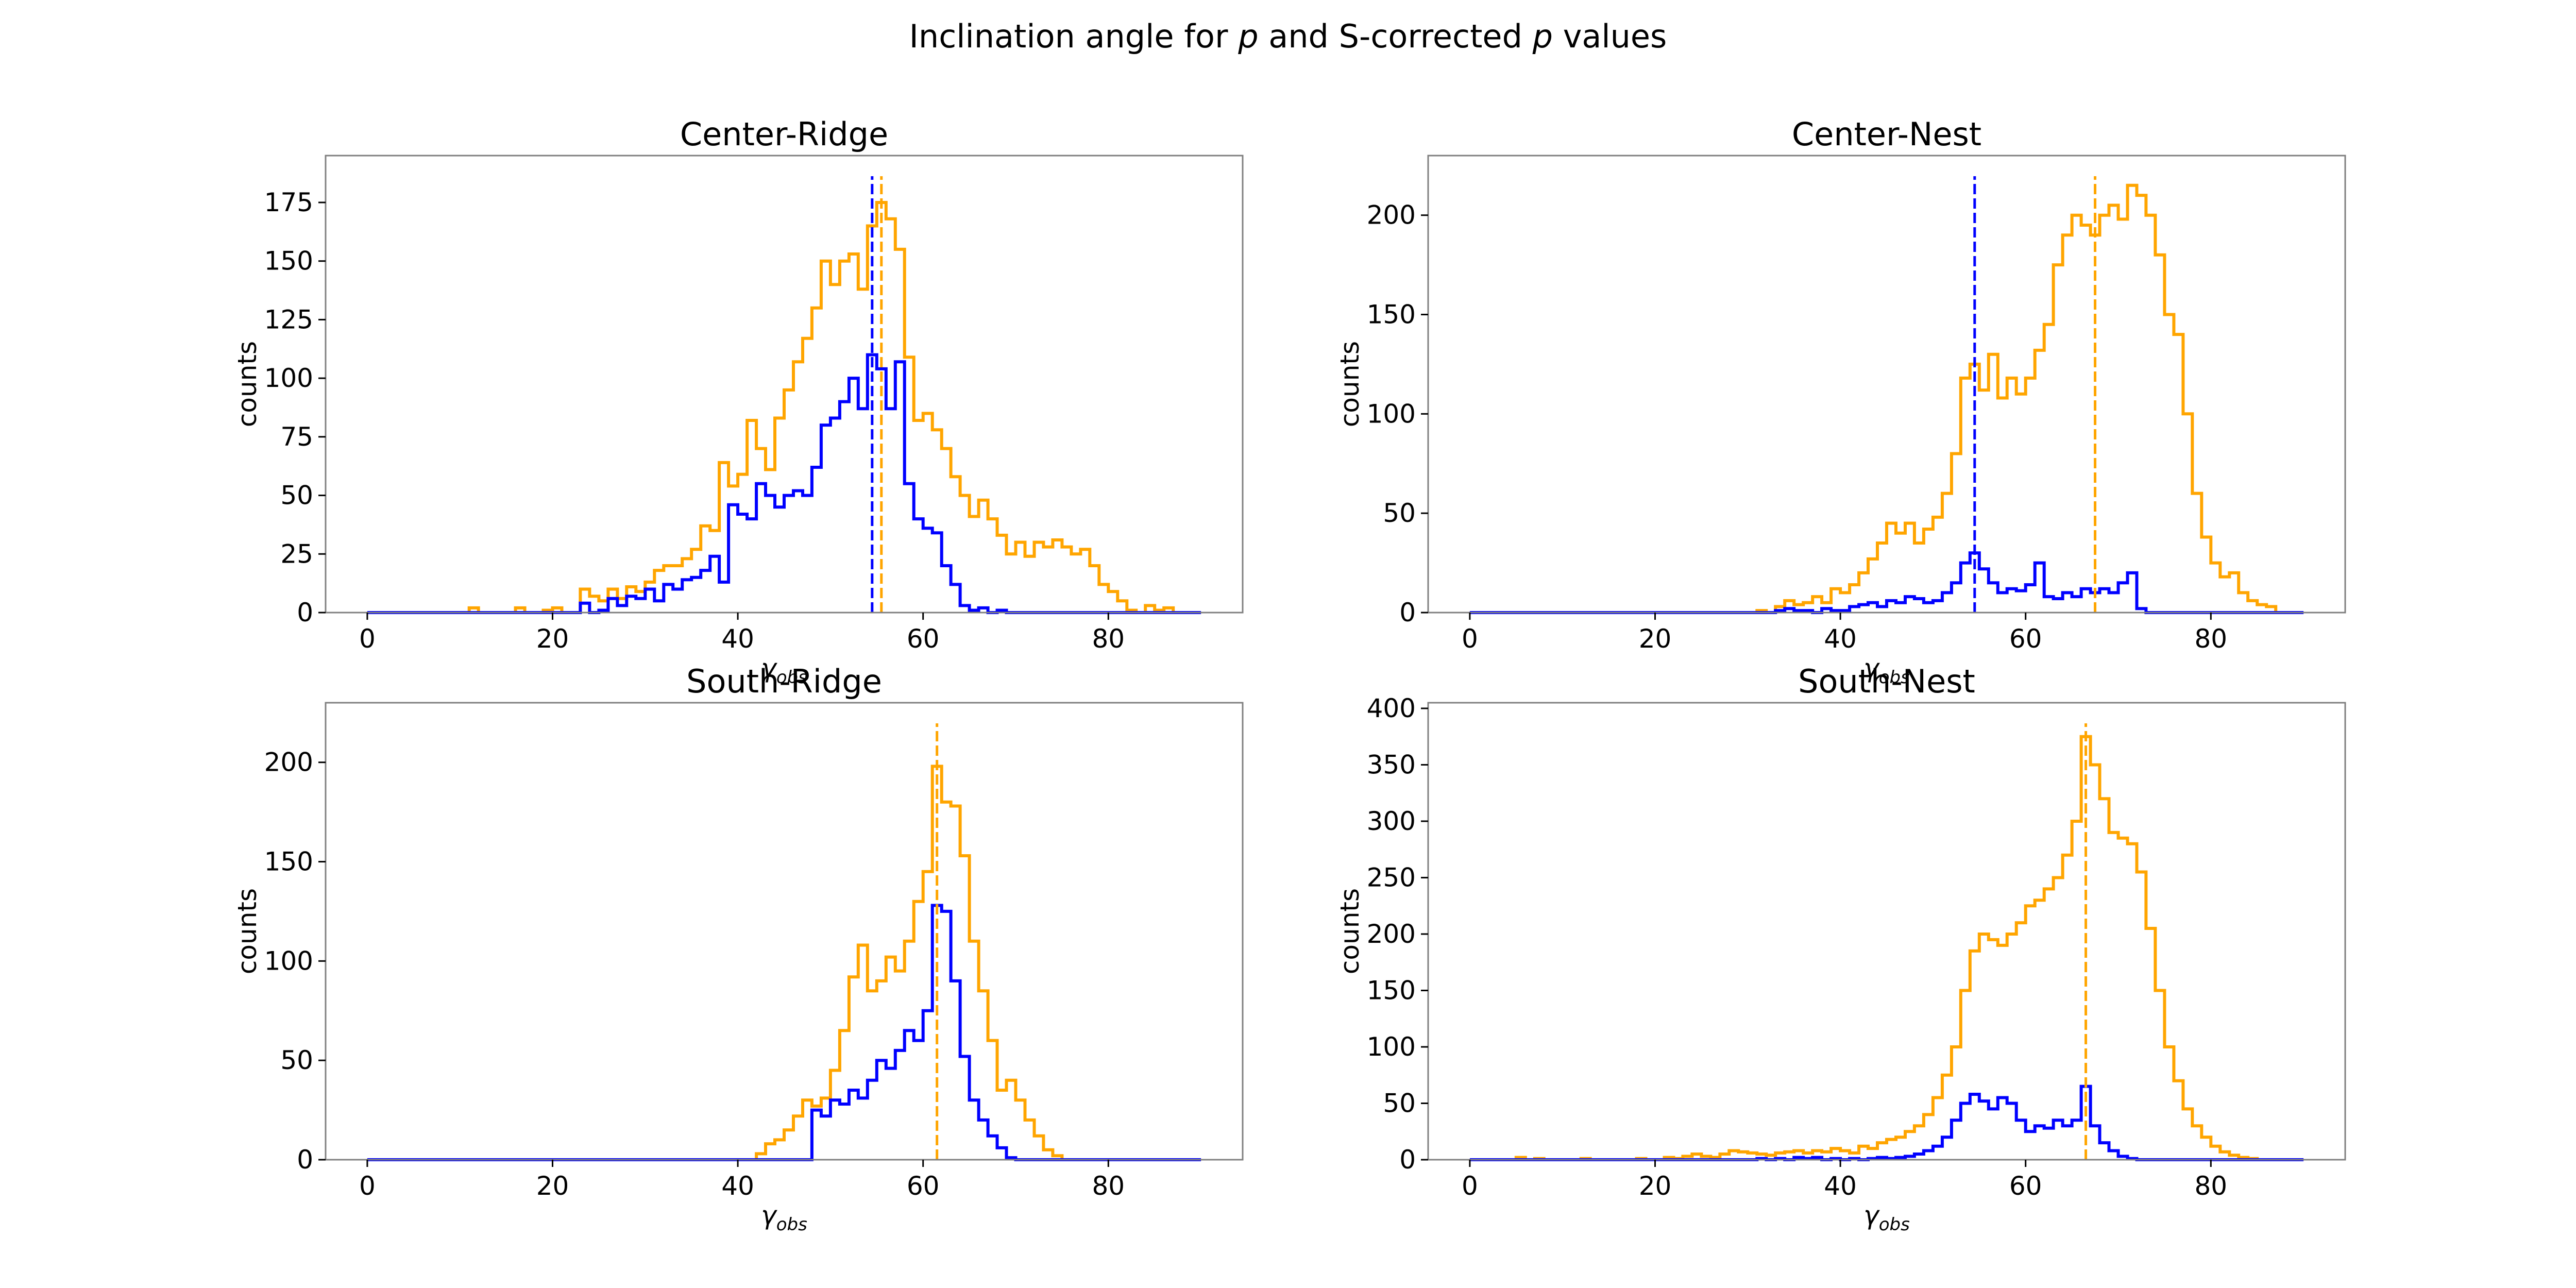  I want to click on subplot-title: Center-Nest, so click(1887, 134).